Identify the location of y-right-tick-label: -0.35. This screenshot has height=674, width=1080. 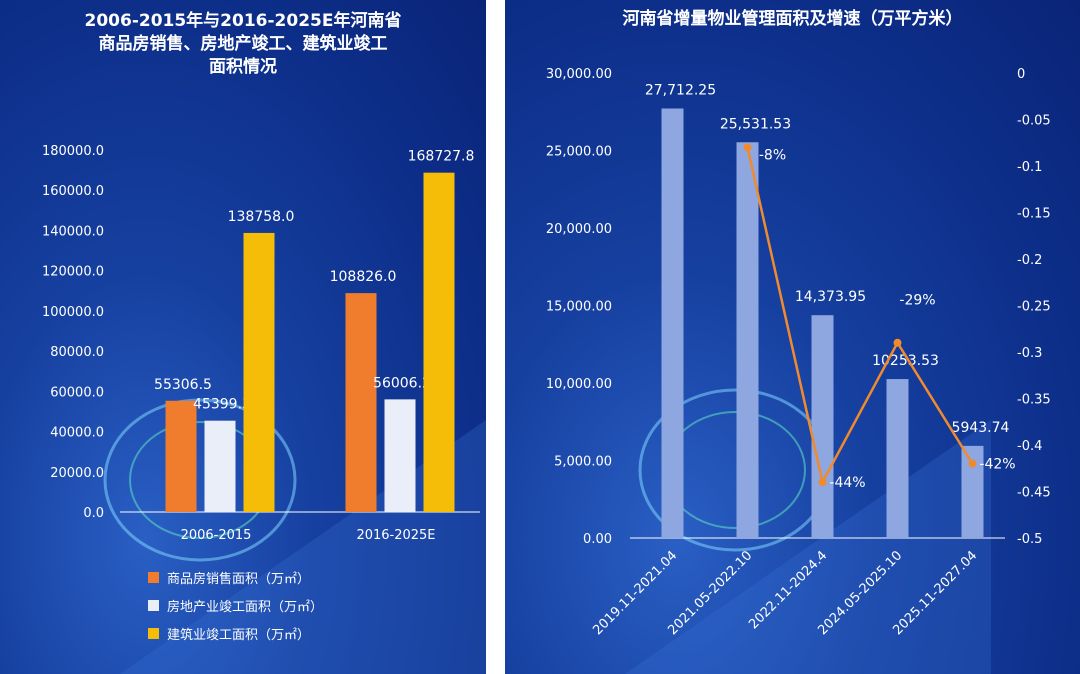
(1034, 400).